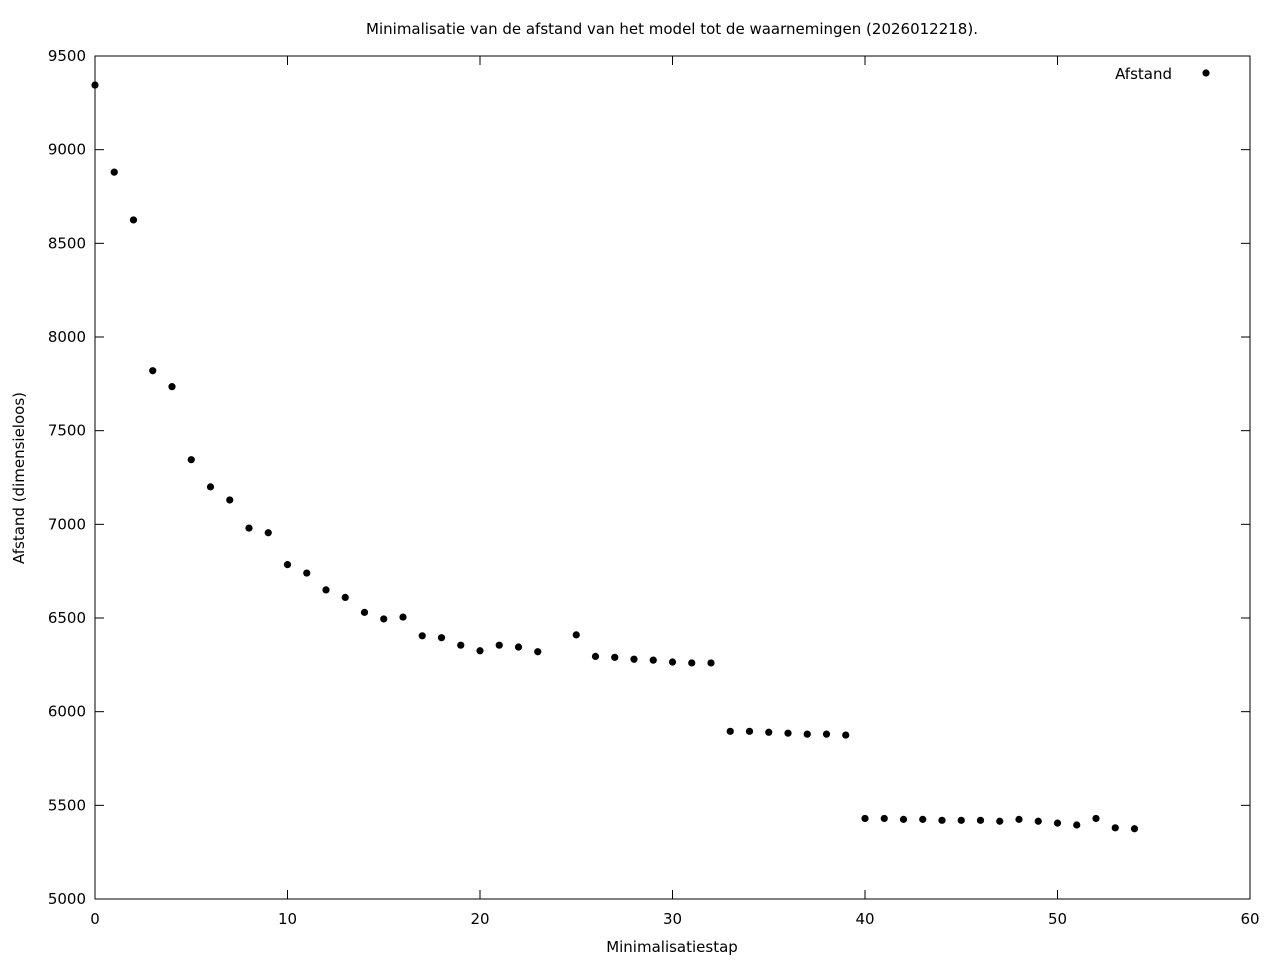 Image resolution: width=1280 pixels, height=960 pixels. I want to click on x-tick-label: 10, so click(287, 919).